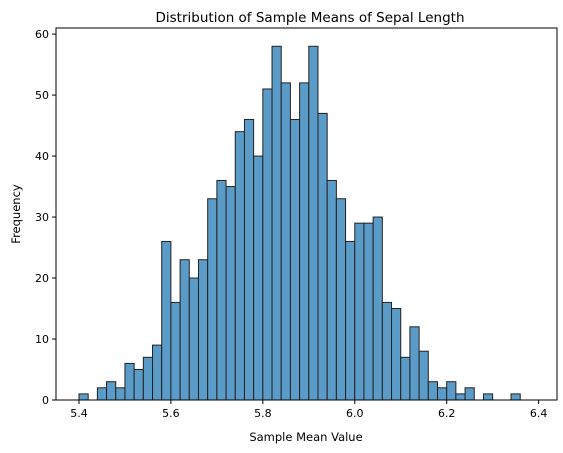 Image resolution: width=563 pixels, height=453 pixels. Describe the element at coordinates (171, 413) in the screenshot. I see `x-tick-label: 5.6` at that location.